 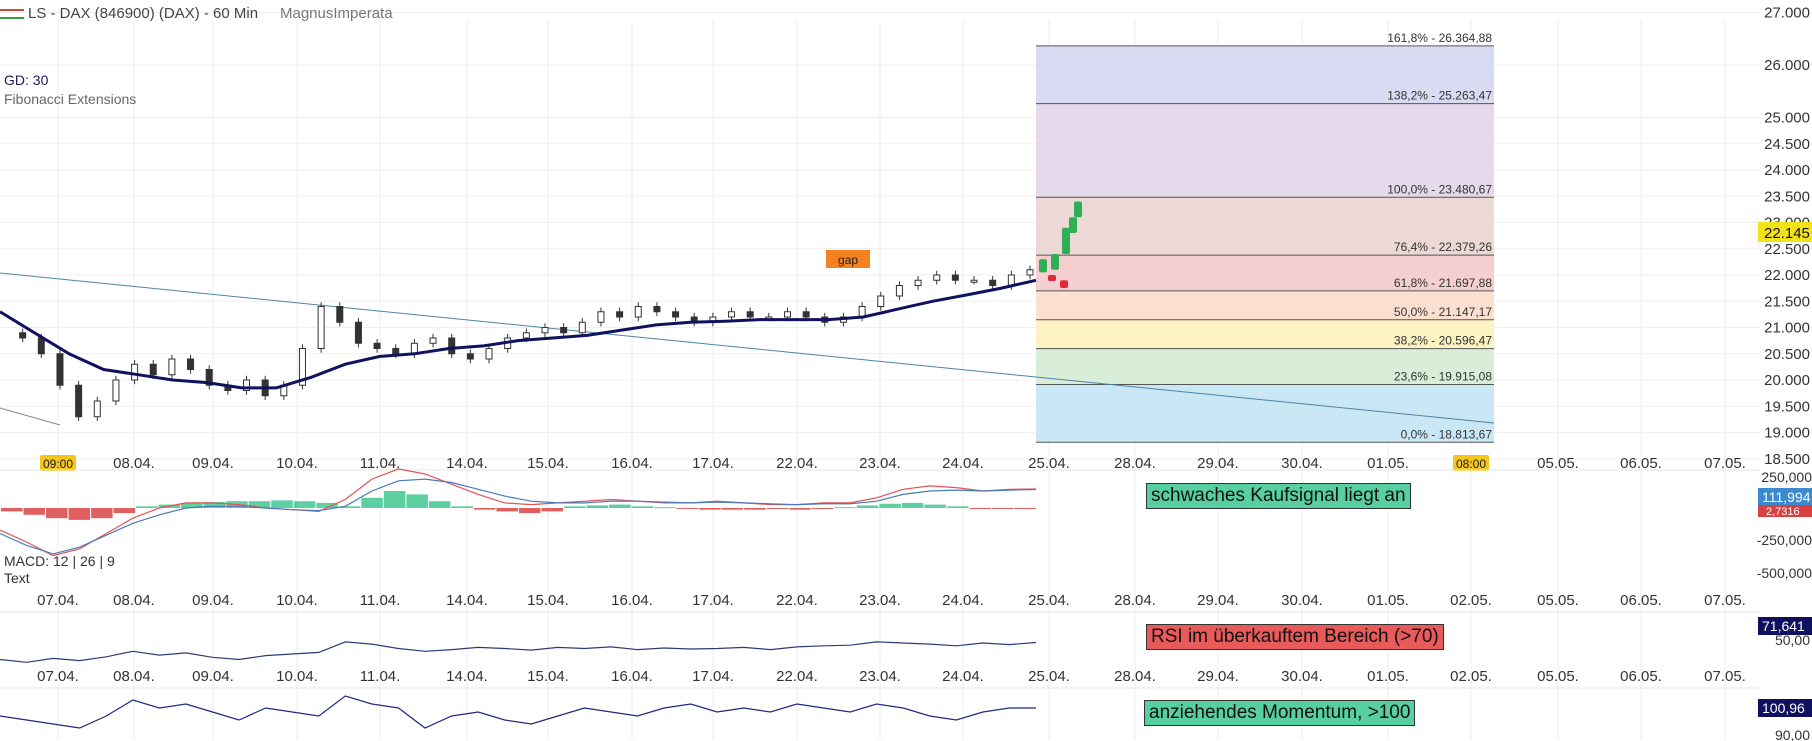 I want to click on rsi-x-tick: 07.05., so click(x=1725, y=676).